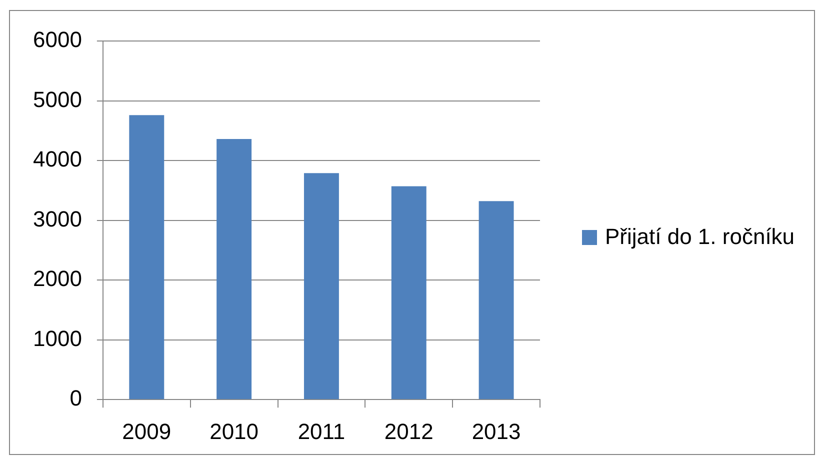 The width and height of the screenshot is (827, 458). Describe the element at coordinates (700, 237) in the screenshot. I see `legend-label: Přijatí do 1. ročníku` at that location.